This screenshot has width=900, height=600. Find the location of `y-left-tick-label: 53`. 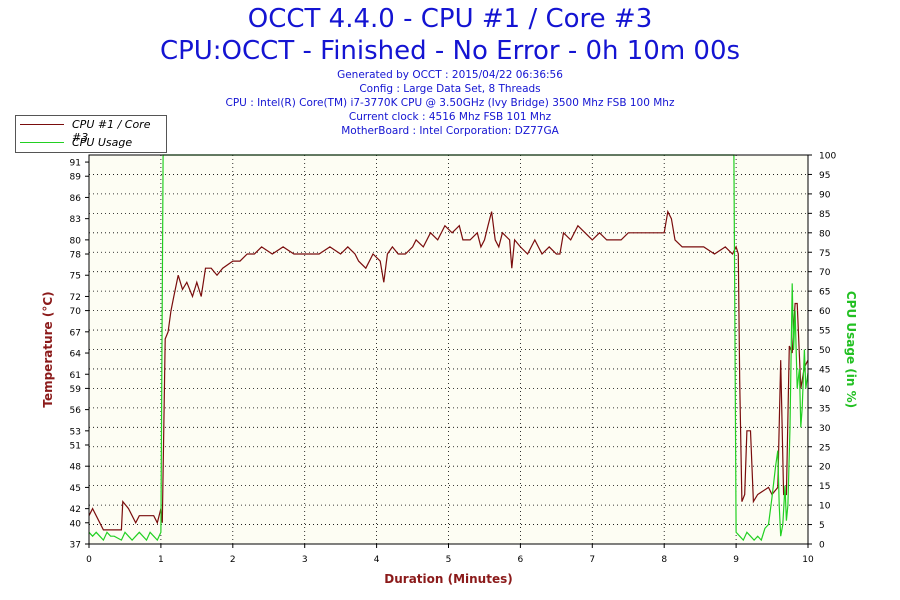

y-left-tick-label: 53 is located at coordinates (75, 432).